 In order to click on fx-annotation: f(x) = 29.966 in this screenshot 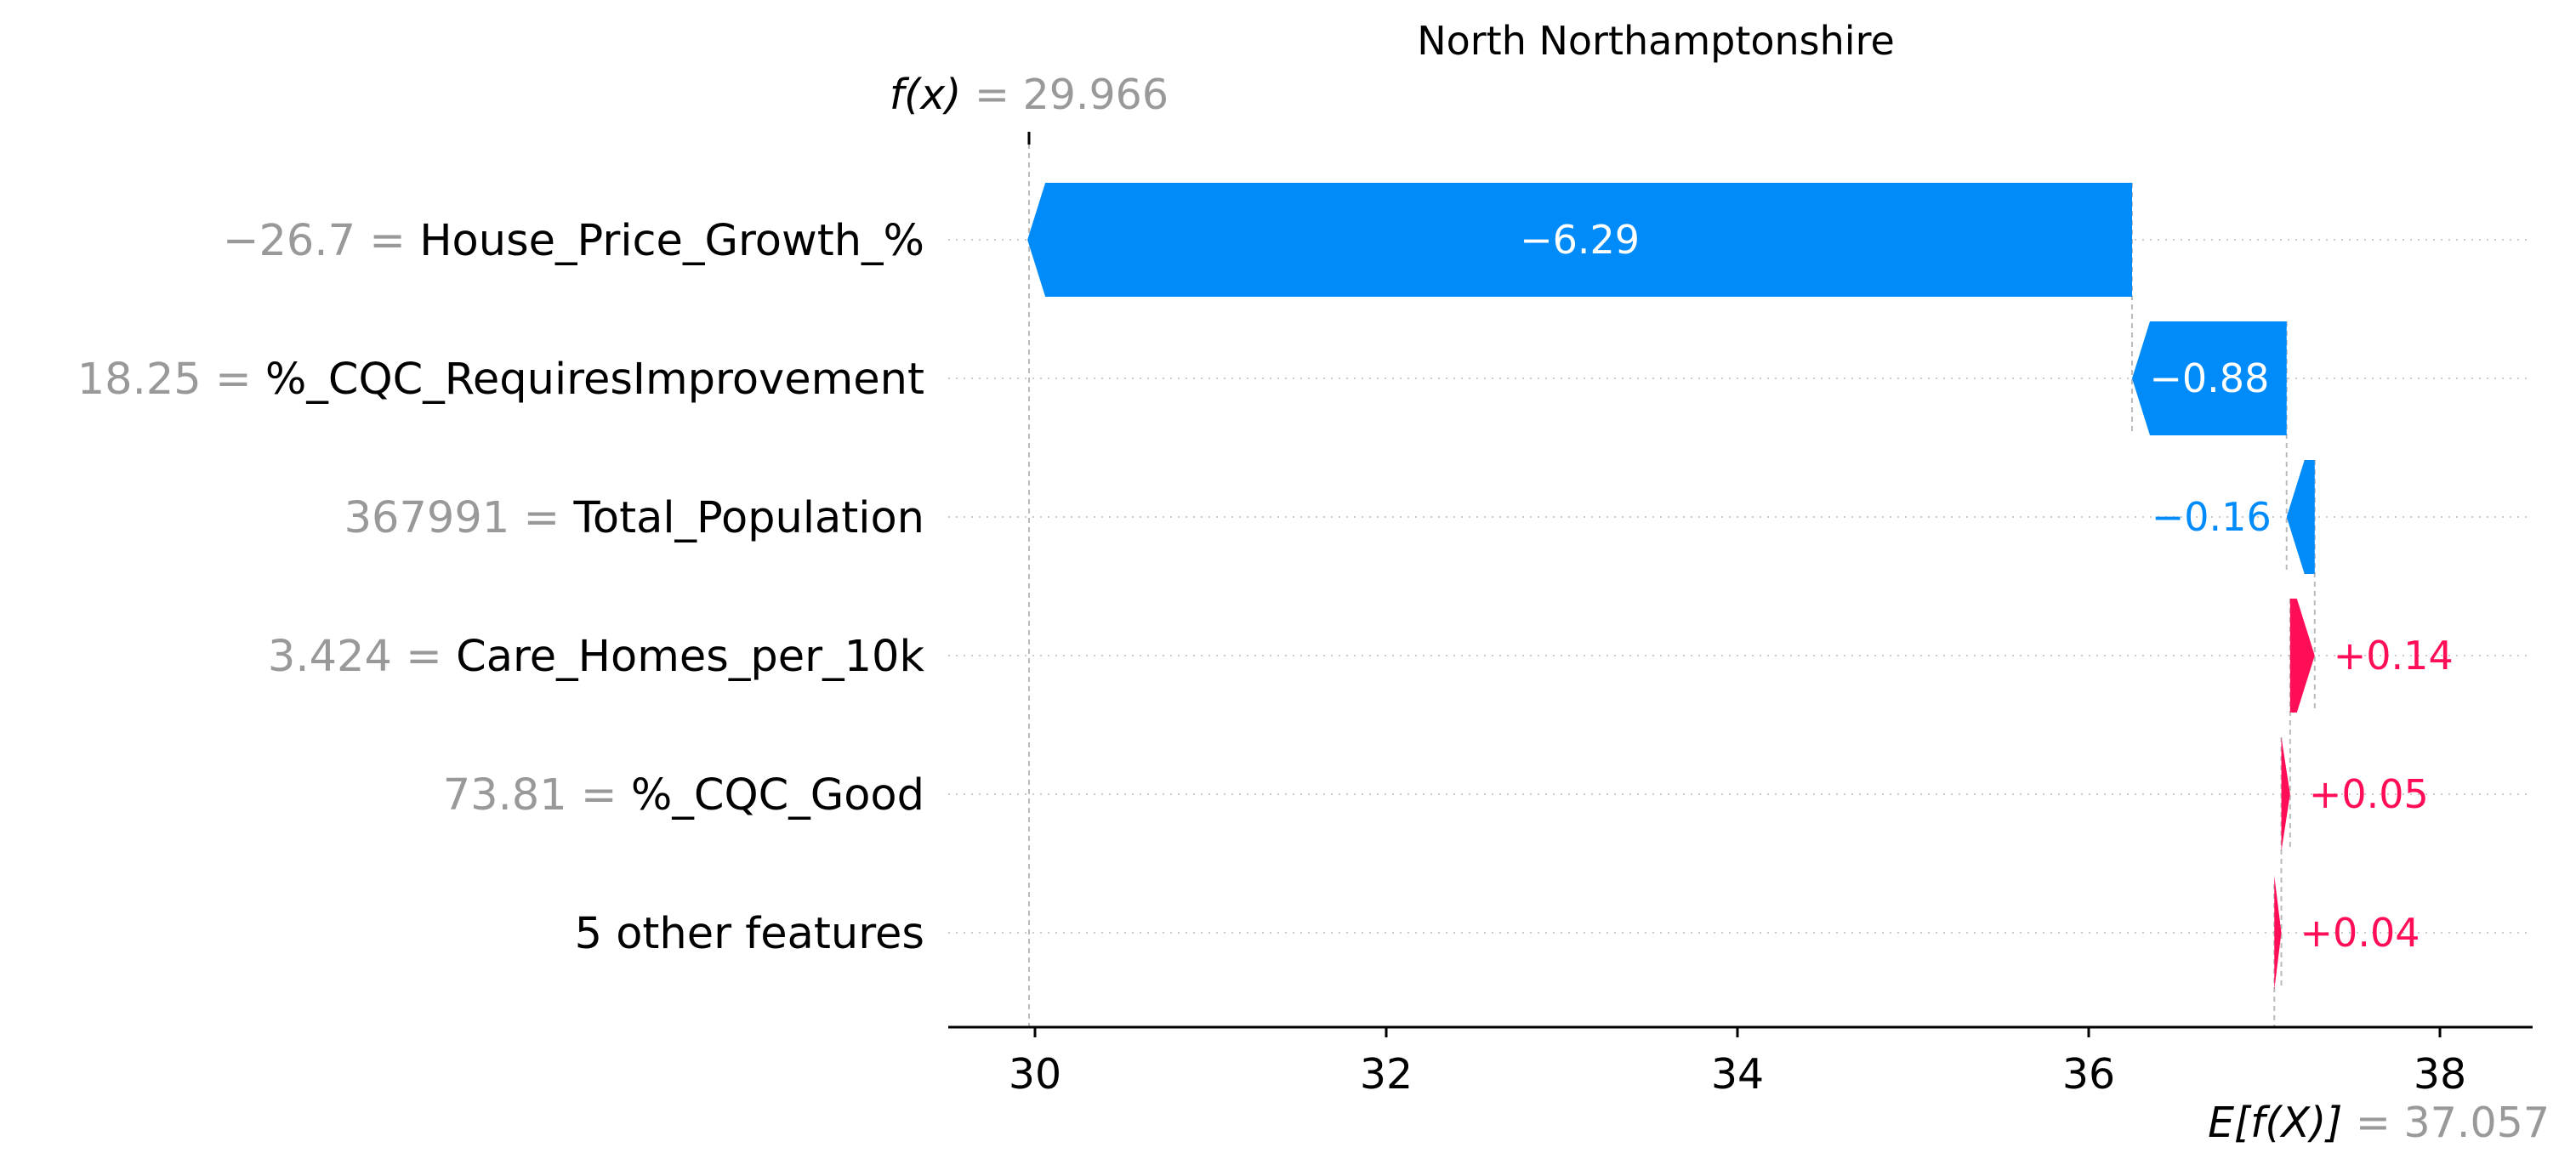, I will do `click(1029, 95)`.